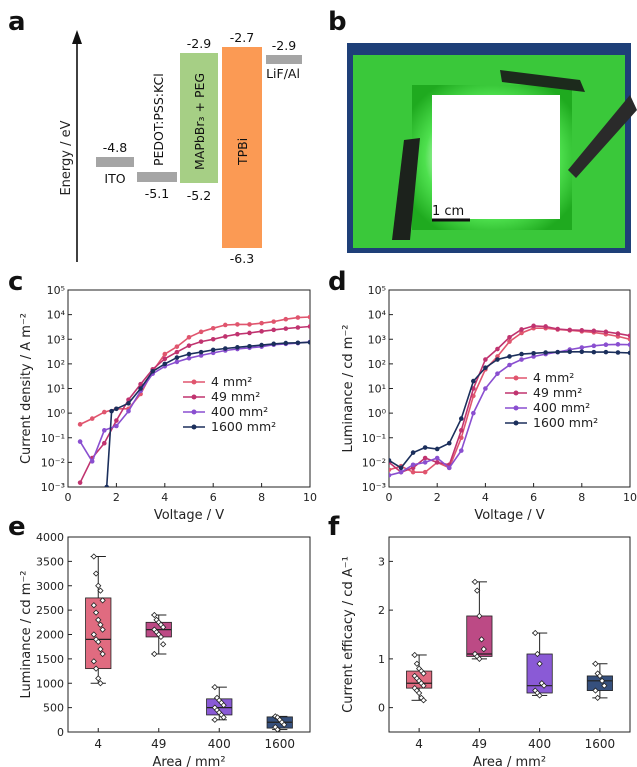  Describe the element at coordinates (374, 487) in the screenshot. I see `y-tick-label: 10⁻³` at that location.